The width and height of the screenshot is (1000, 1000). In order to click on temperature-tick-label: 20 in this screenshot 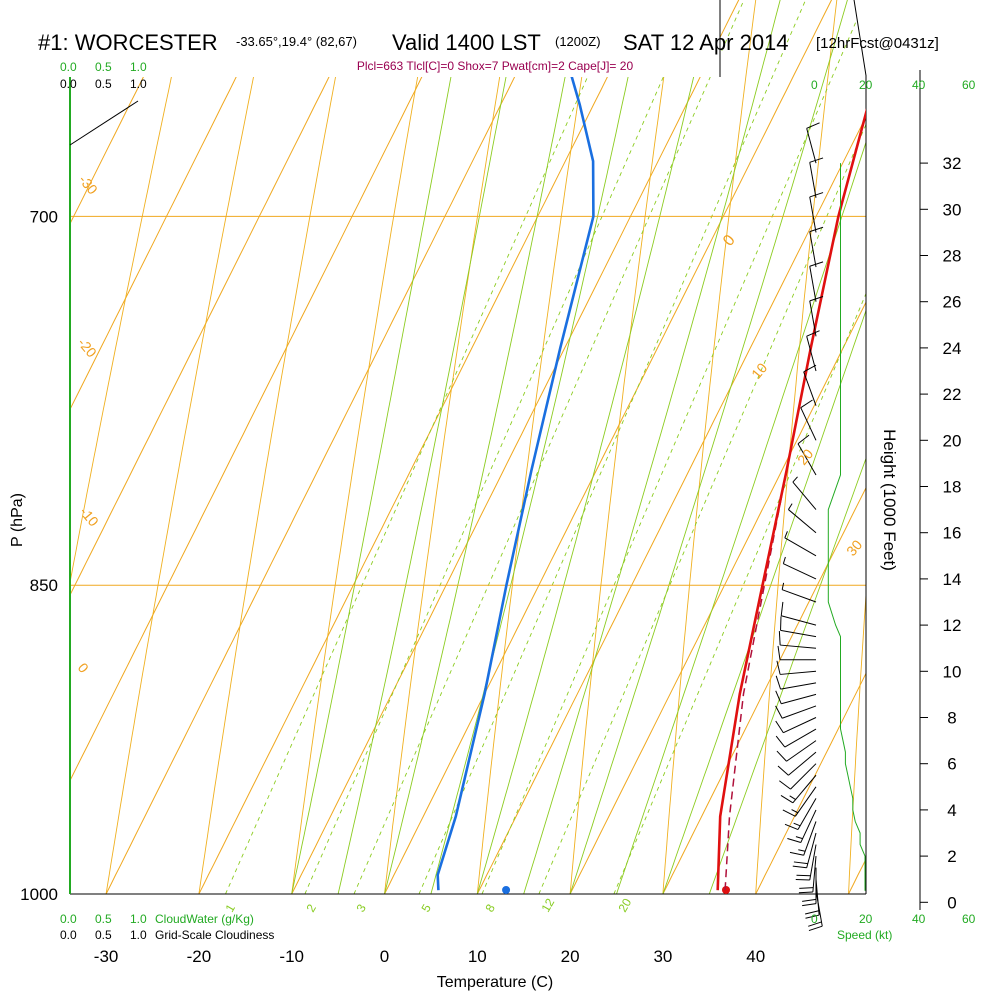, I will do `click(570, 956)`.